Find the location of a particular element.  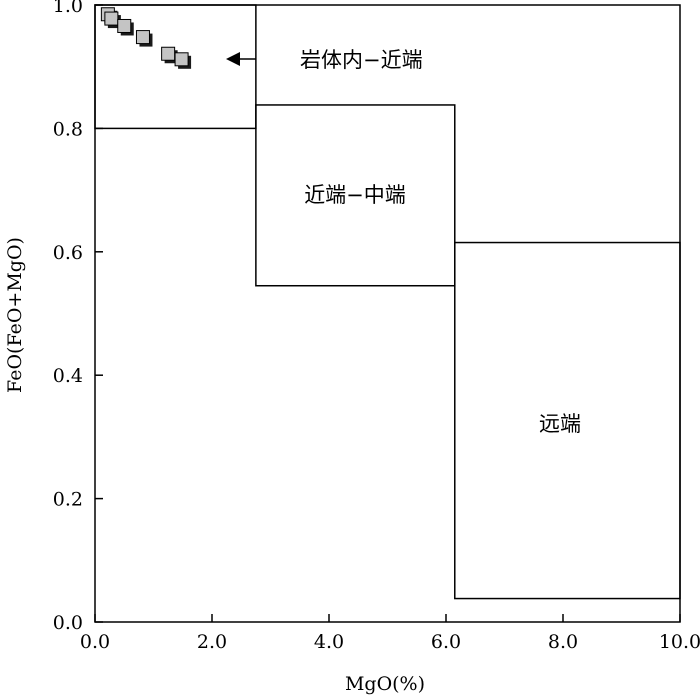

region-label-near-text: 岩体内−近端 is located at coordinates (361, 60).